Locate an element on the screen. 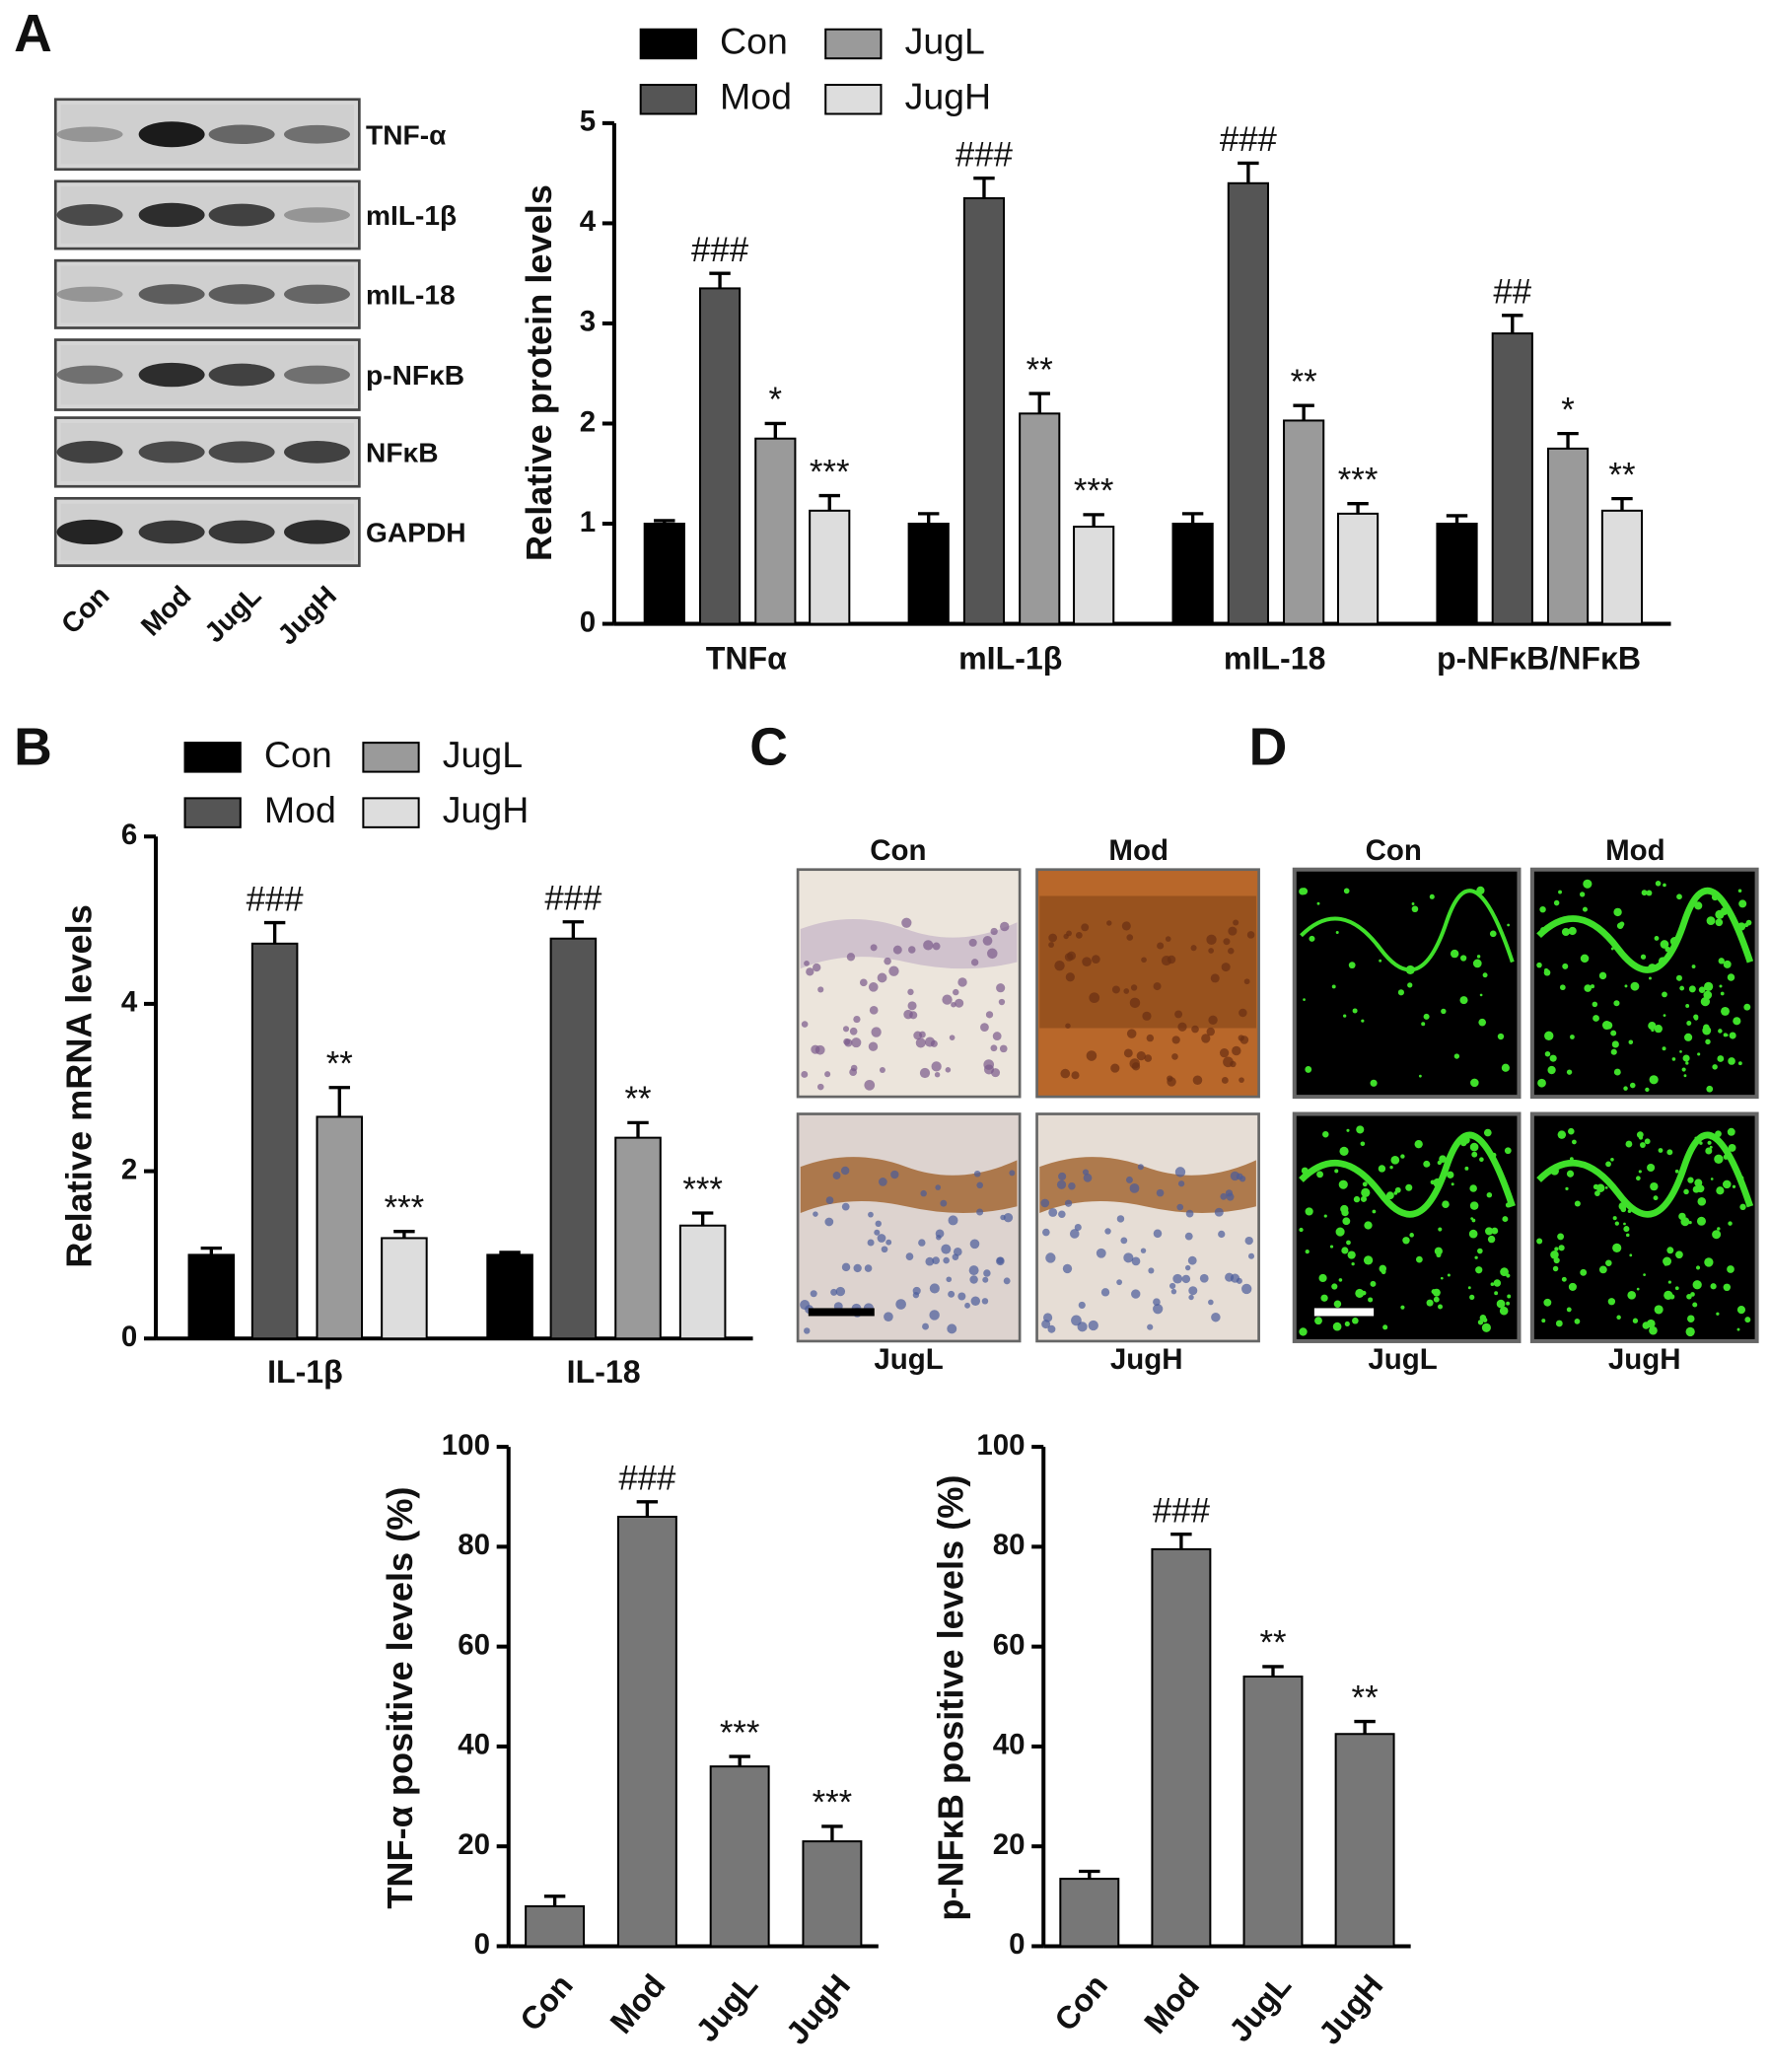 Image resolution: width=1770 pixels, height=2072 pixels. significance-label: ### is located at coordinates (1182, 1510).